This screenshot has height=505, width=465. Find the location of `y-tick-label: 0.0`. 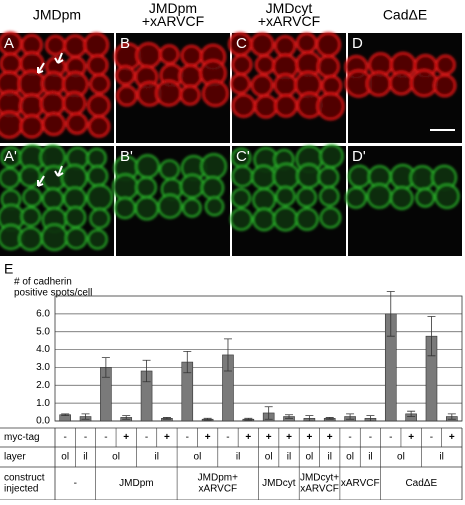

y-tick-label: 0.0 is located at coordinates (43, 421).